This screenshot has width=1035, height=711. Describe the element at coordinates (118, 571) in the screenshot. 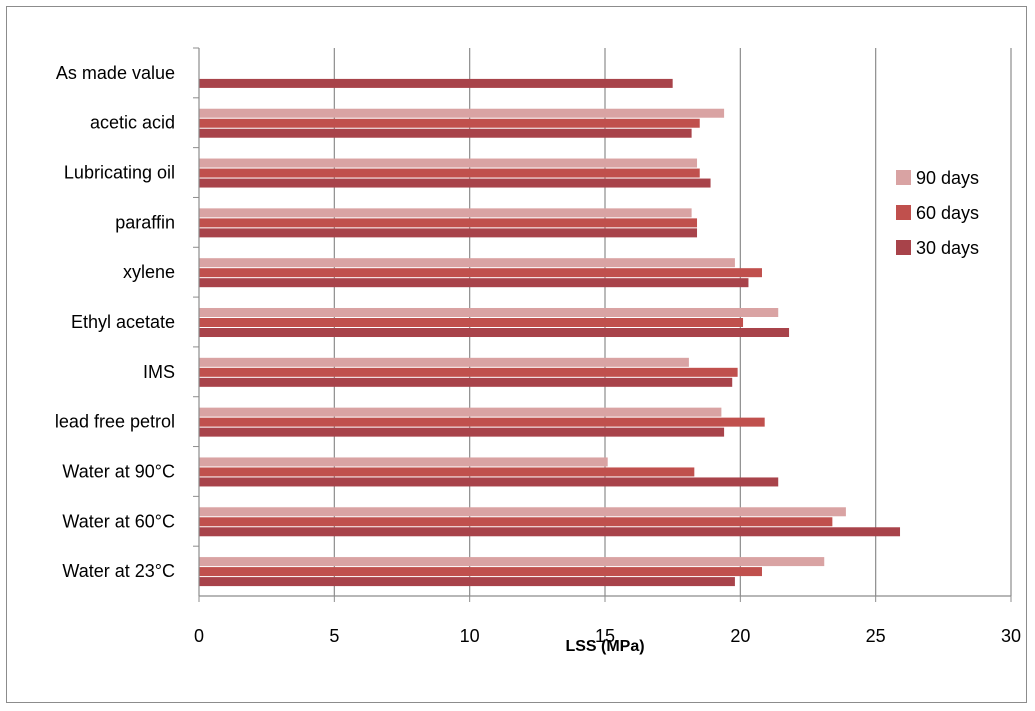

I see `y-category-label: Water at 23°C` at that location.